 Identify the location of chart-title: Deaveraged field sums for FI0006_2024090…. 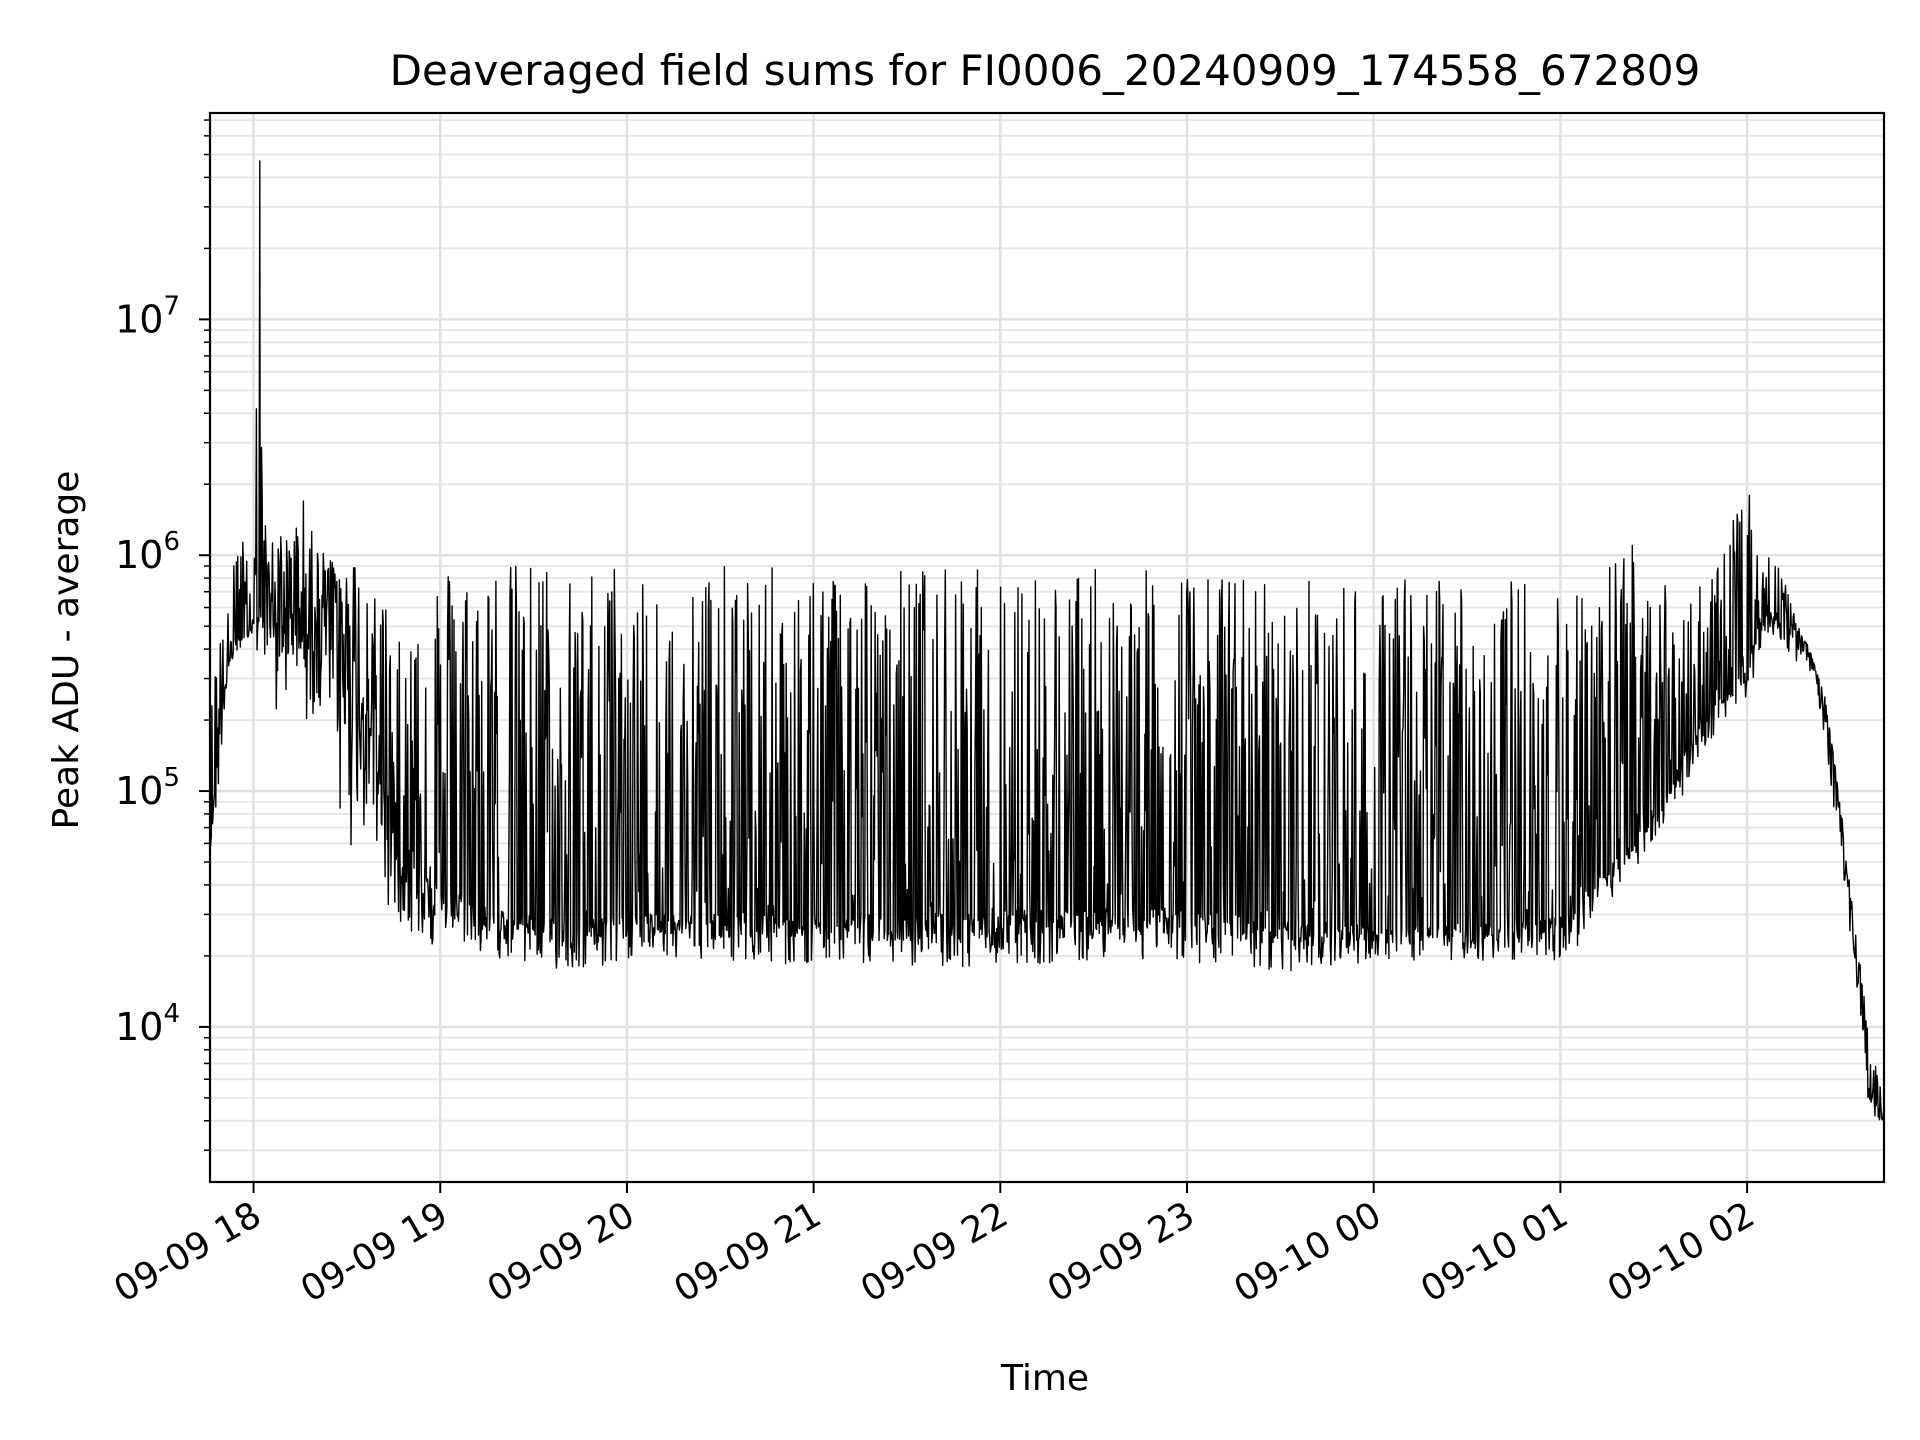
(1045, 70).